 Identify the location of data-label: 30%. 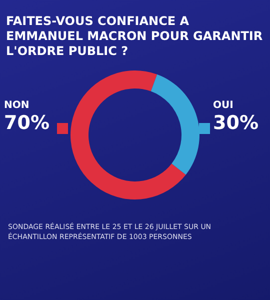
(236, 123).